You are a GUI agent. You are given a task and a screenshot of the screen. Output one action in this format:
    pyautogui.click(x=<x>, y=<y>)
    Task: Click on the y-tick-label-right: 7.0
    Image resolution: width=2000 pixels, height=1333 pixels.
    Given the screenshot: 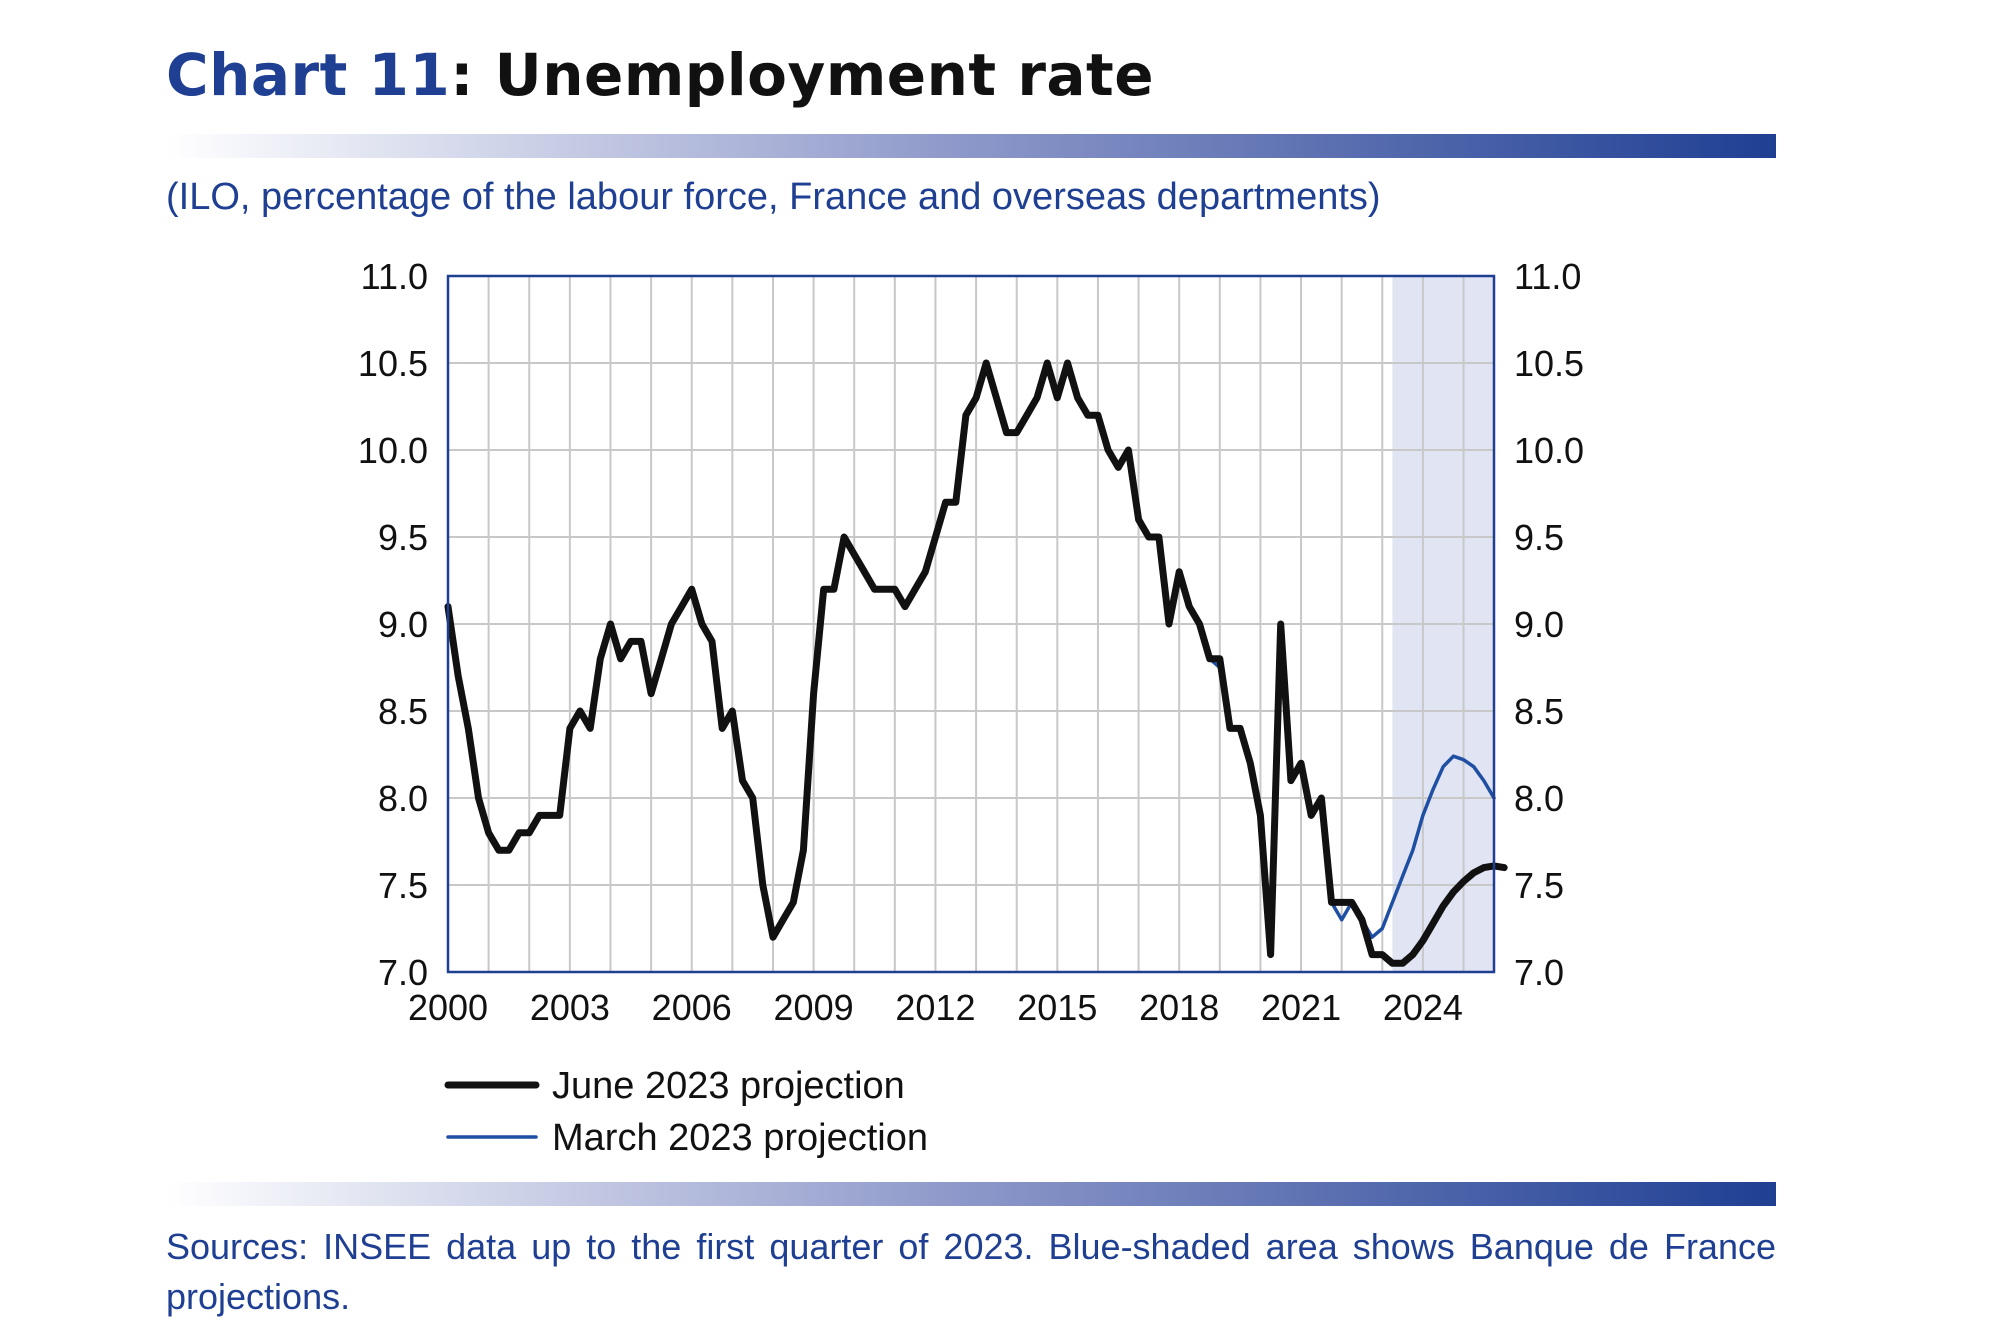 What is the action you would take?
    pyautogui.click(x=1539, y=972)
    